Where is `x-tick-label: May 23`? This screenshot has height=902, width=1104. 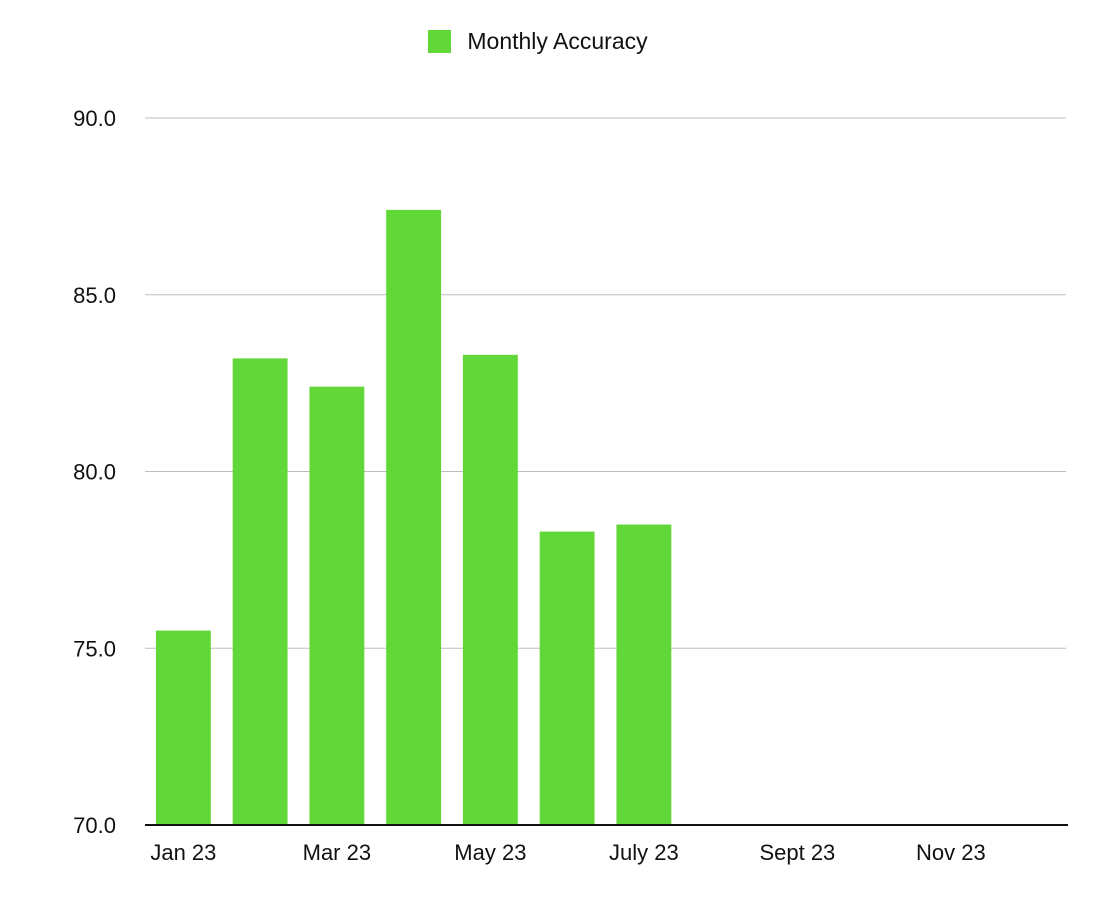 x-tick-label: May 23 is located at coordinates (490, 852).